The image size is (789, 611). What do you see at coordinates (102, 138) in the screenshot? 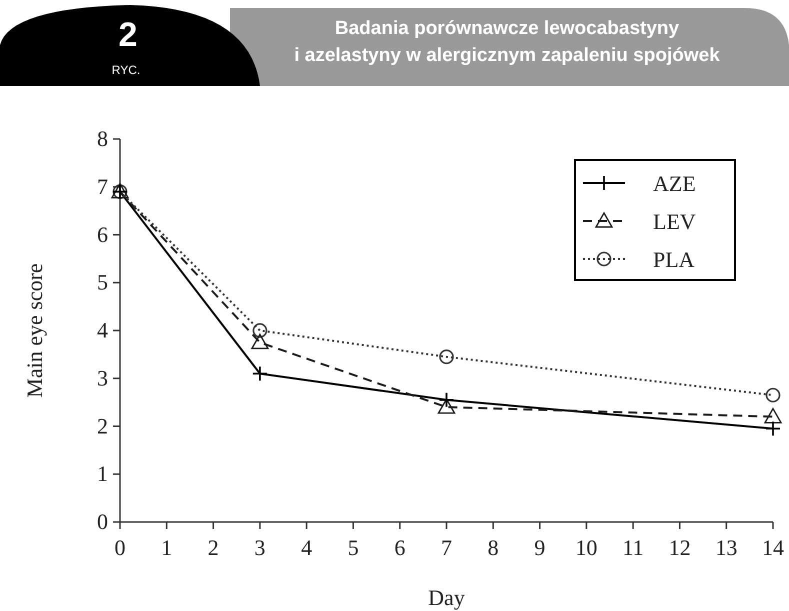
I see `y-tick-label: 8` at bounding box center [102, 138].